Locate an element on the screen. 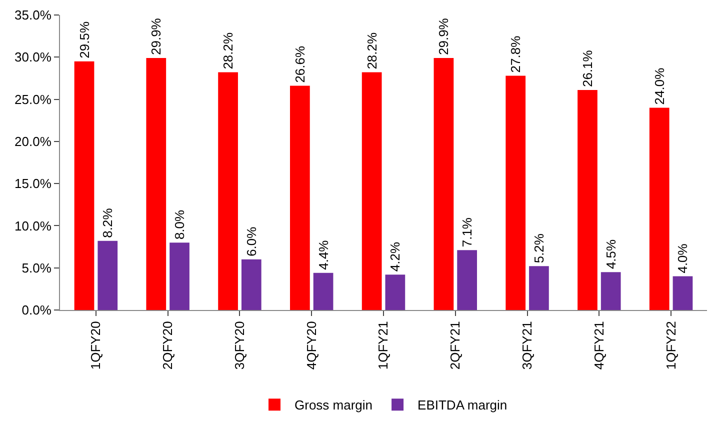 The image size is (717, 427). data-label: 29.5% is located at coordinates (84, 39).